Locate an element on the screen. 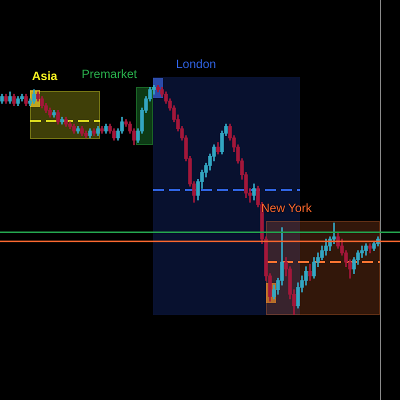 The image size is (400, 400). text: London is located at coordinates (196, 63).